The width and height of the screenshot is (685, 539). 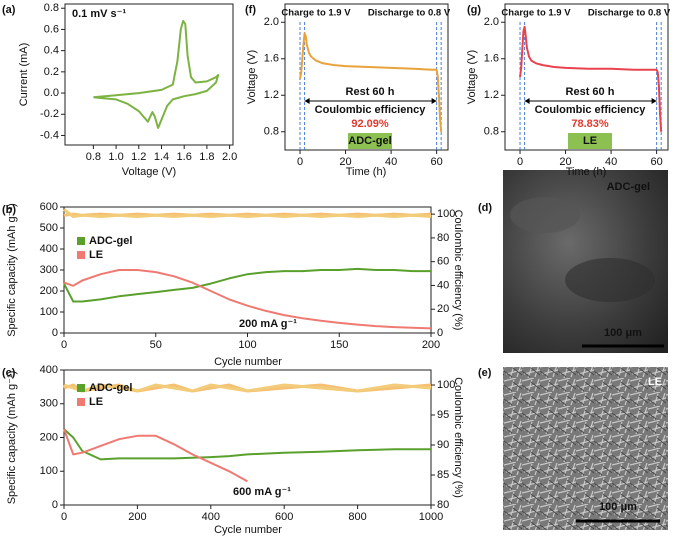 What do you see at coordinates (51, 51) in the screenshot?
I see `y-tick-label: 0.4` at bounding box center [51, 51].